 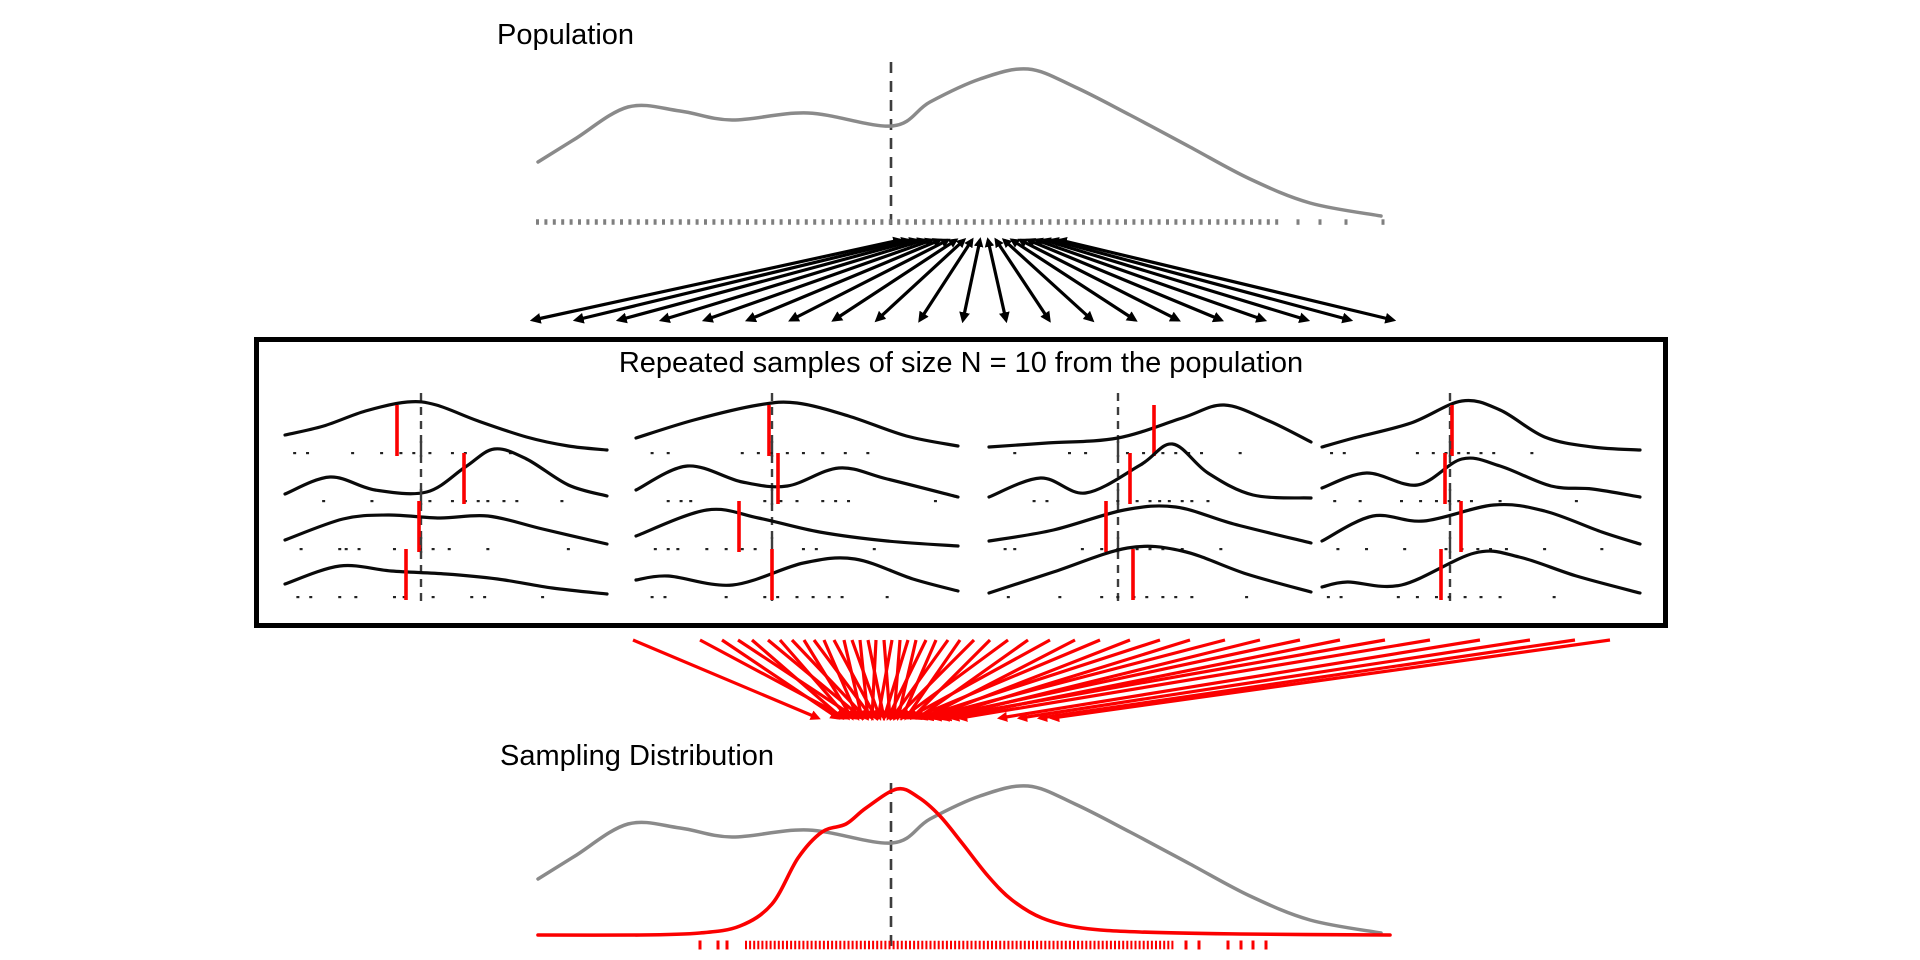 What do you see at coordinates (959, 859) in the screenshot?
I see `population-density-curve-overlay` at bounding box center [959, 859].